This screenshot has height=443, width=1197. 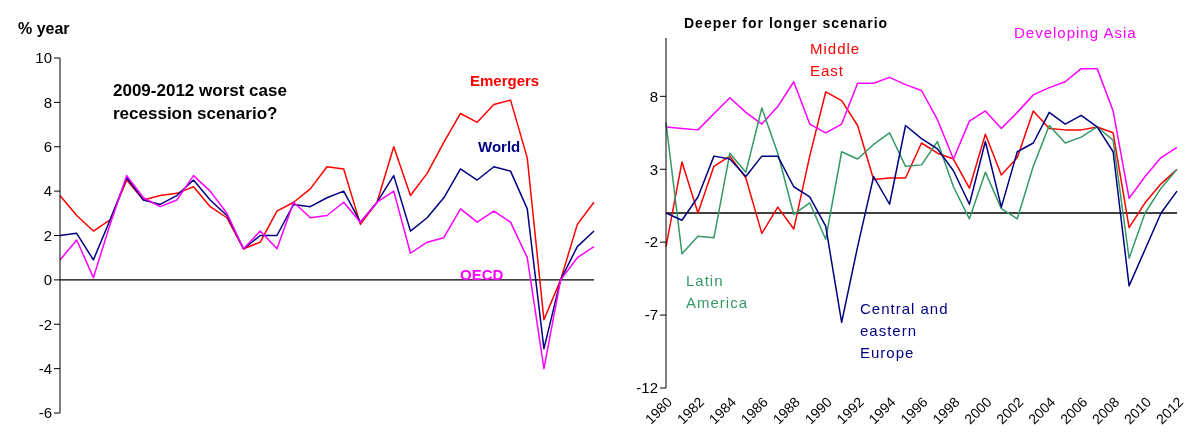 What do you see at coordinates (47, 235) in the screenshot?
I see `y-tick-label: 2` at bounding box center [47, 235].